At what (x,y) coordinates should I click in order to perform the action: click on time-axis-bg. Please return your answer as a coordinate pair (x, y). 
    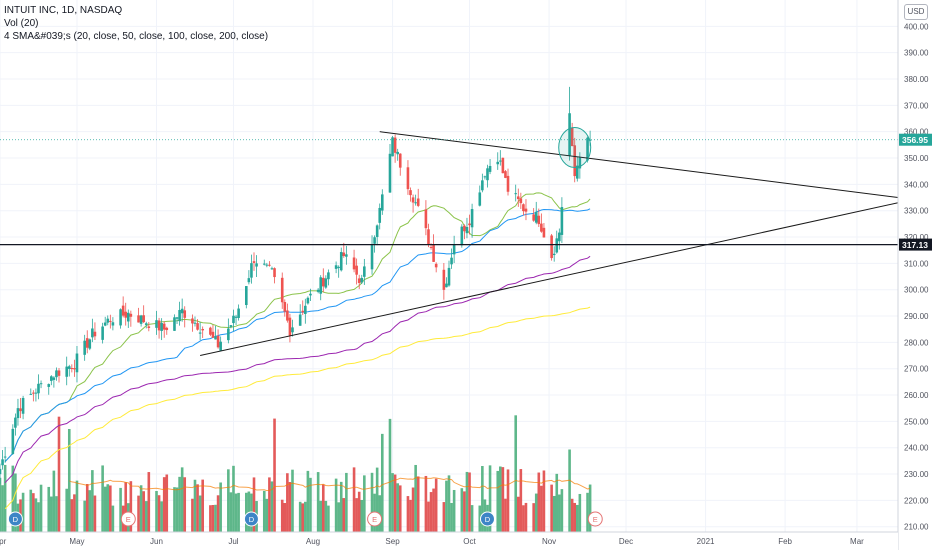
    Looking at the image, I should click on (449, 541).